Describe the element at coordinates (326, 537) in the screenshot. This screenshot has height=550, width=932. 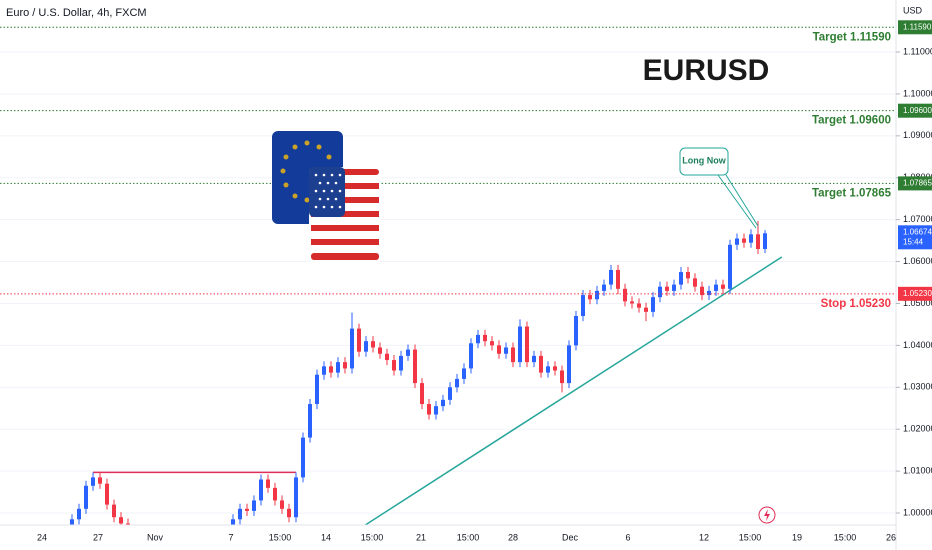
I see `x-tick-label: 14` at that location.